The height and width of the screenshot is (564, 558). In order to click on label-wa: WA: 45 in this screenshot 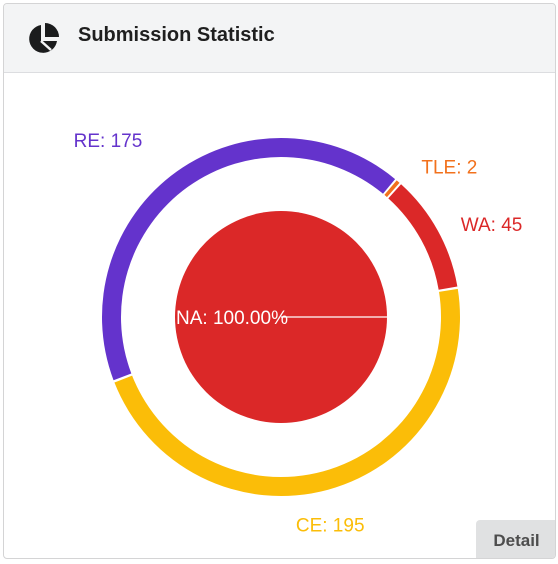, I will do `click(492, 225)`.